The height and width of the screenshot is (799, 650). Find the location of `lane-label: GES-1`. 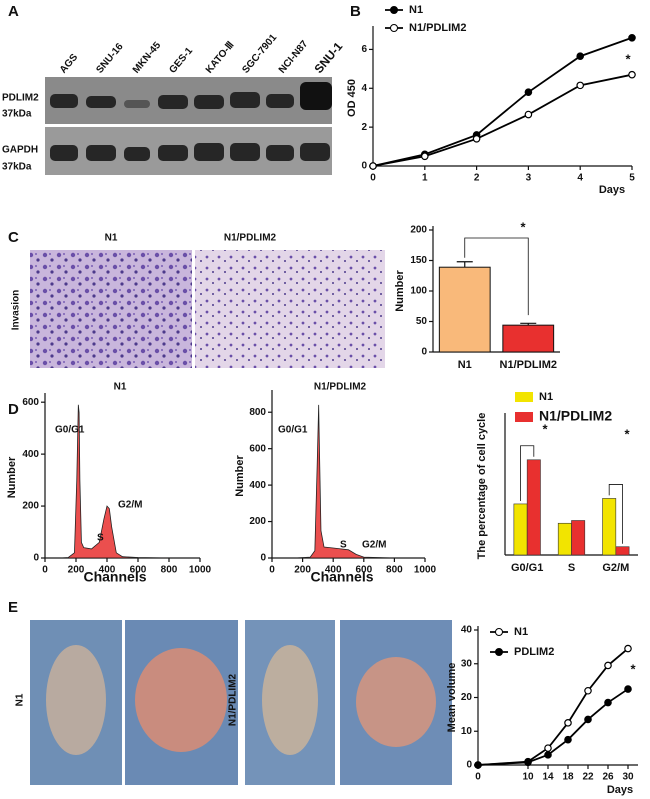

lane-label: GES-1 is located at coordinates (181, 60).